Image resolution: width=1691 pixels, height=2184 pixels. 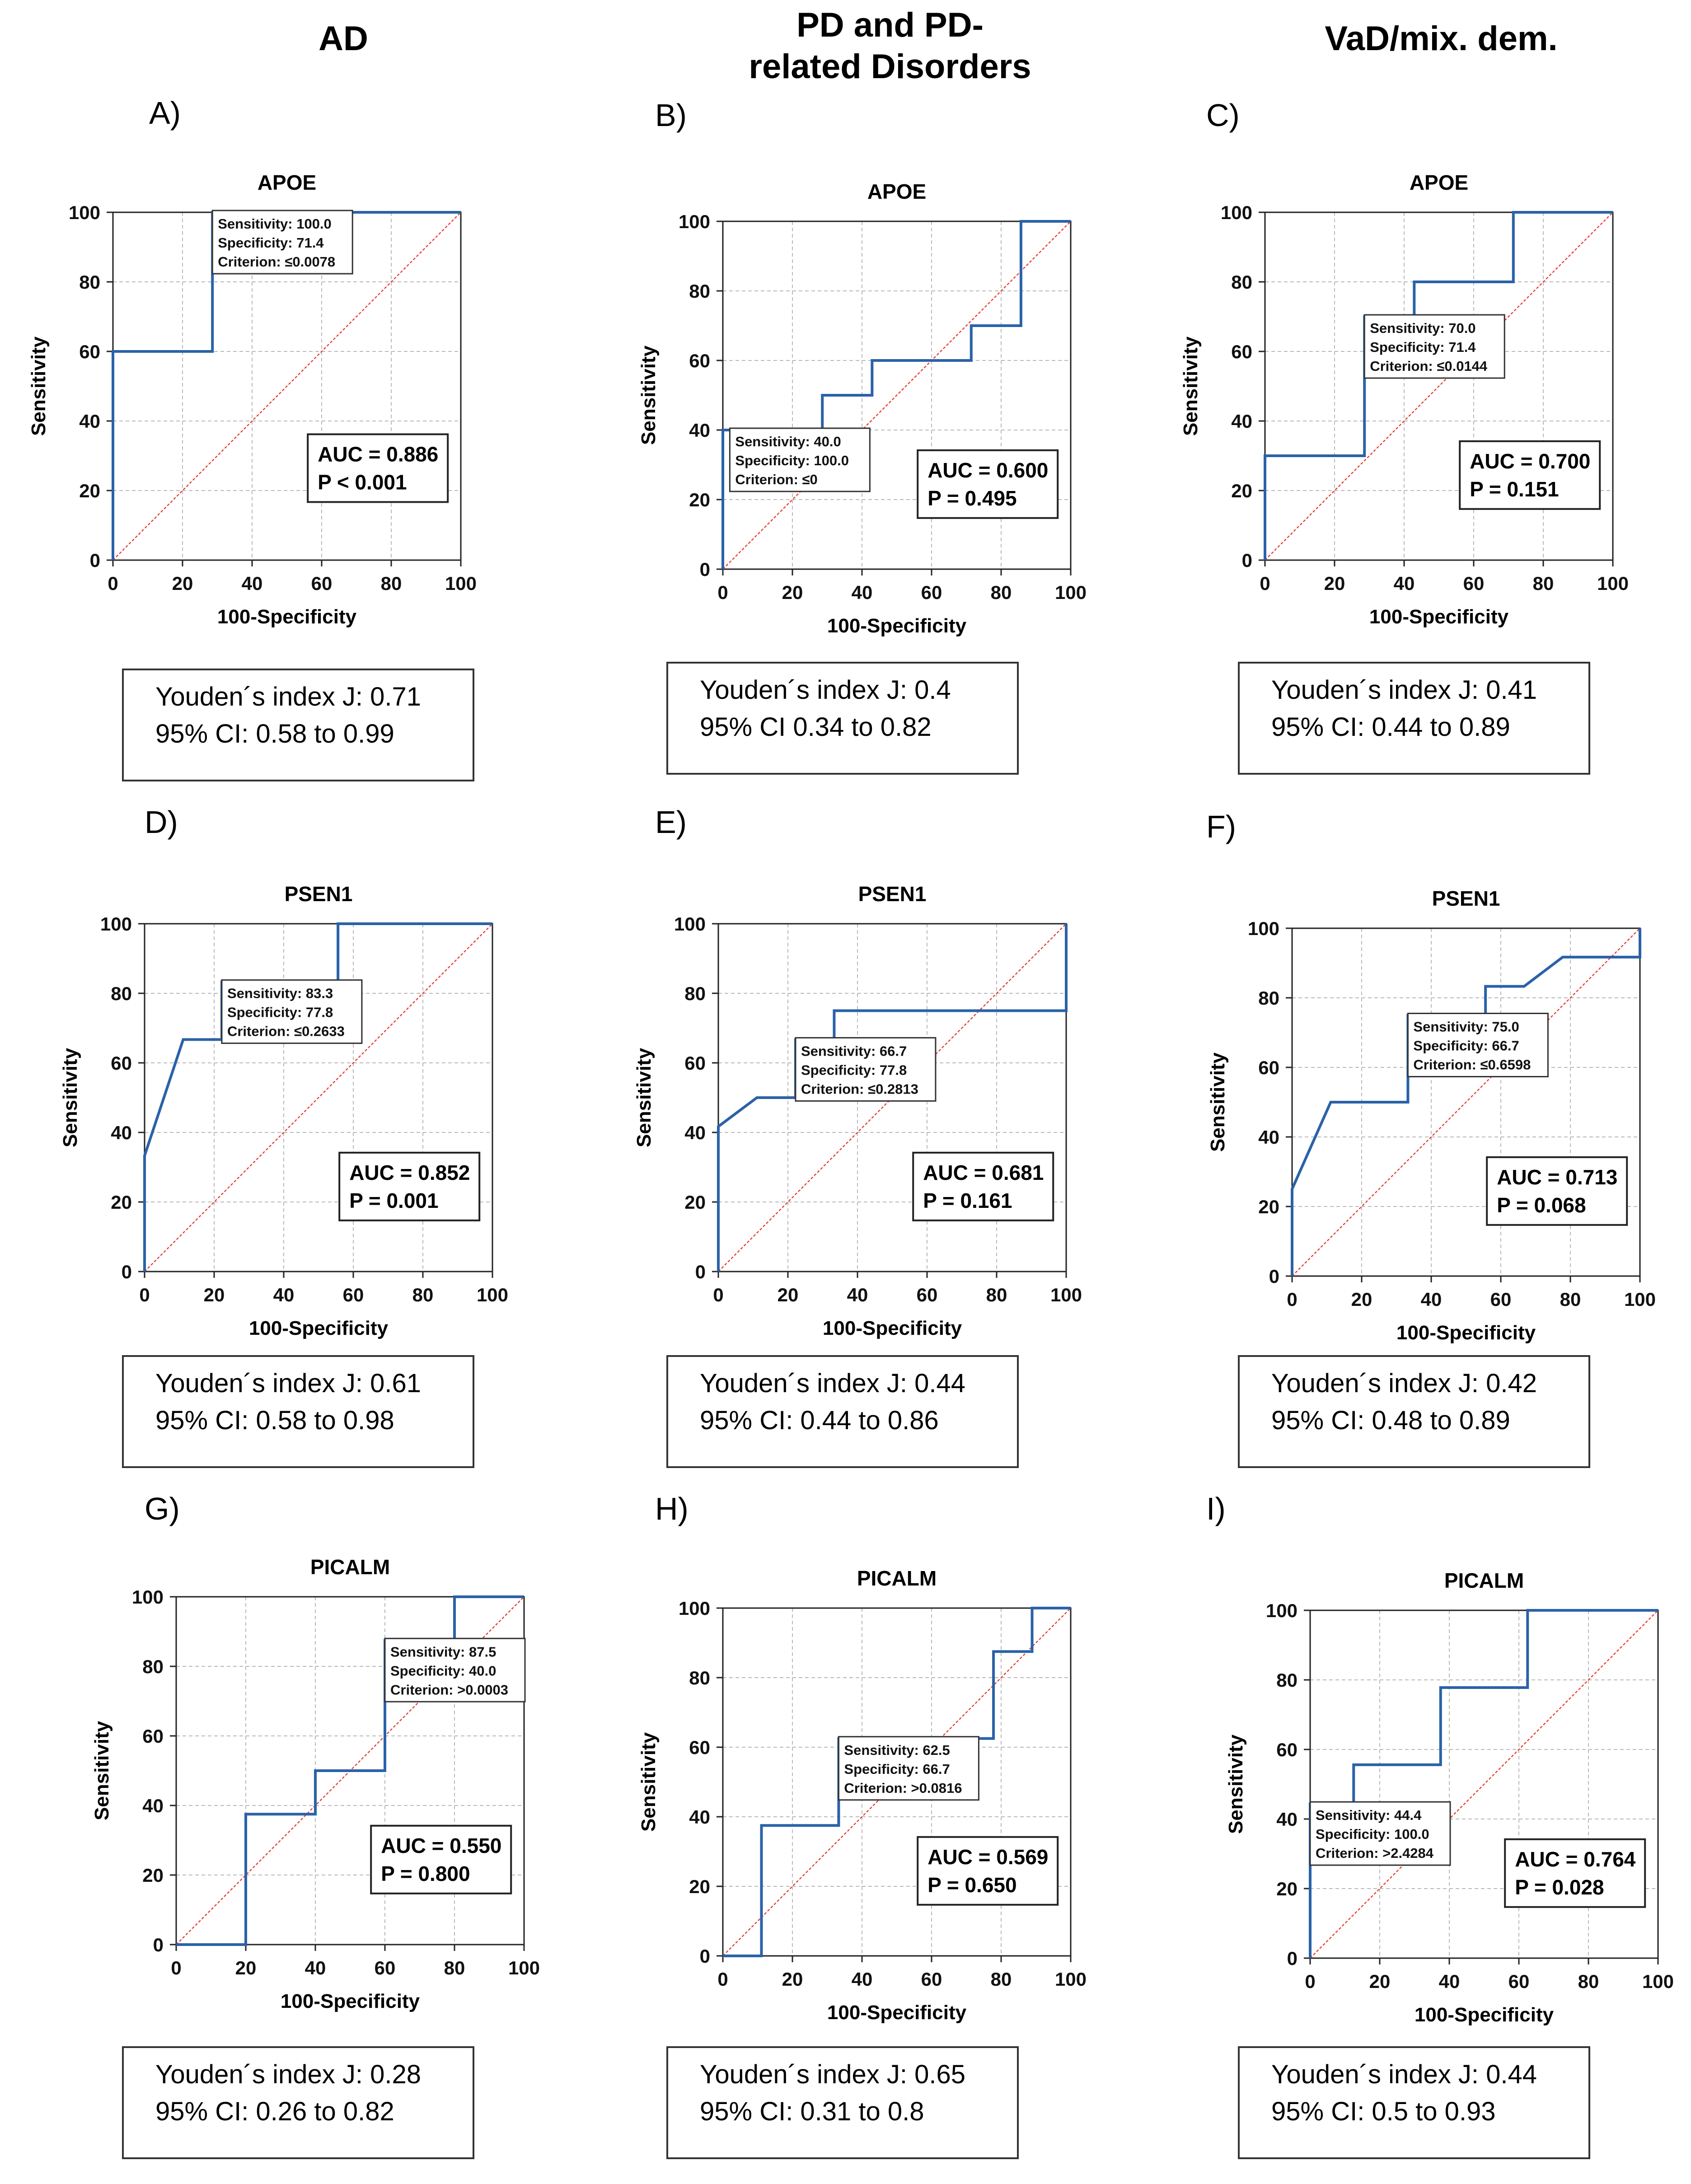 I want to click on youden-ci: 95% CI: 0.44 to 0.89, so click(x=1390, y=727).